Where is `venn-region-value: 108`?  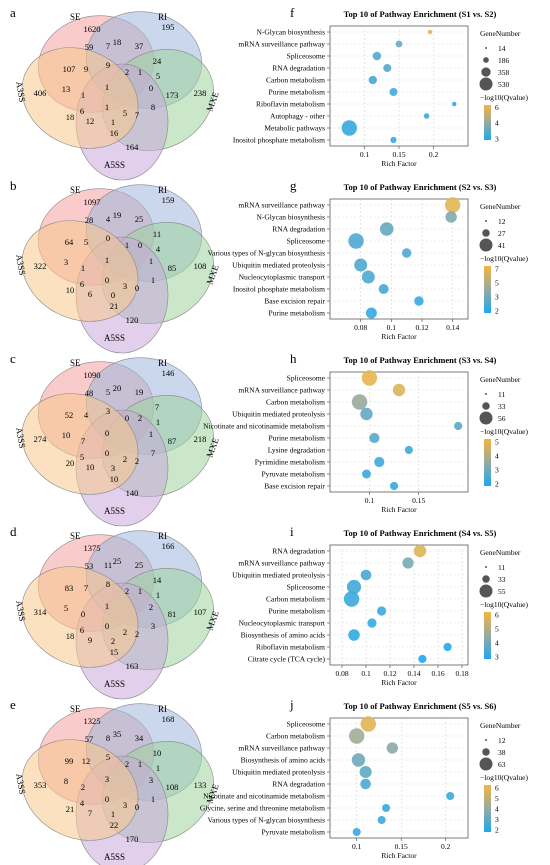 venn-region-value: 108 is located at coordinates (200, 266).